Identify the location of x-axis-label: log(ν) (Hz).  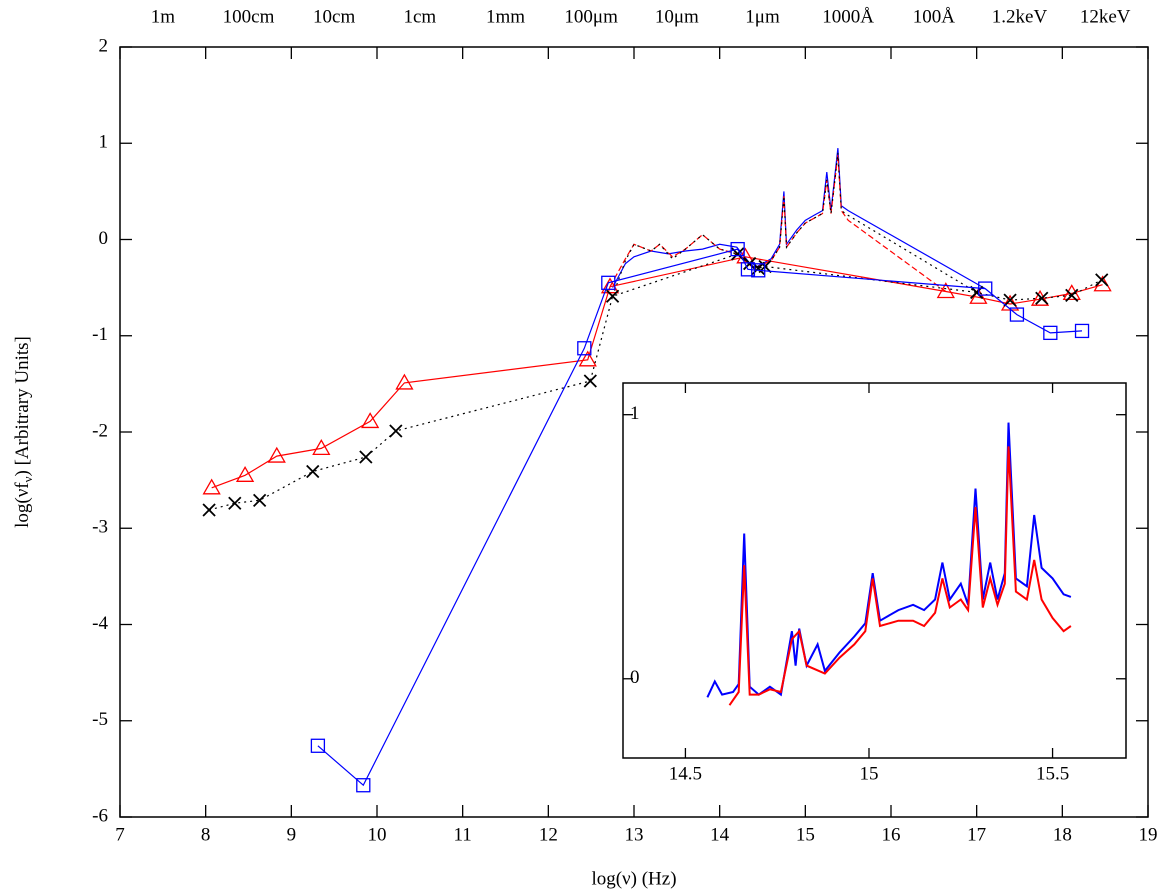
(633, 878).